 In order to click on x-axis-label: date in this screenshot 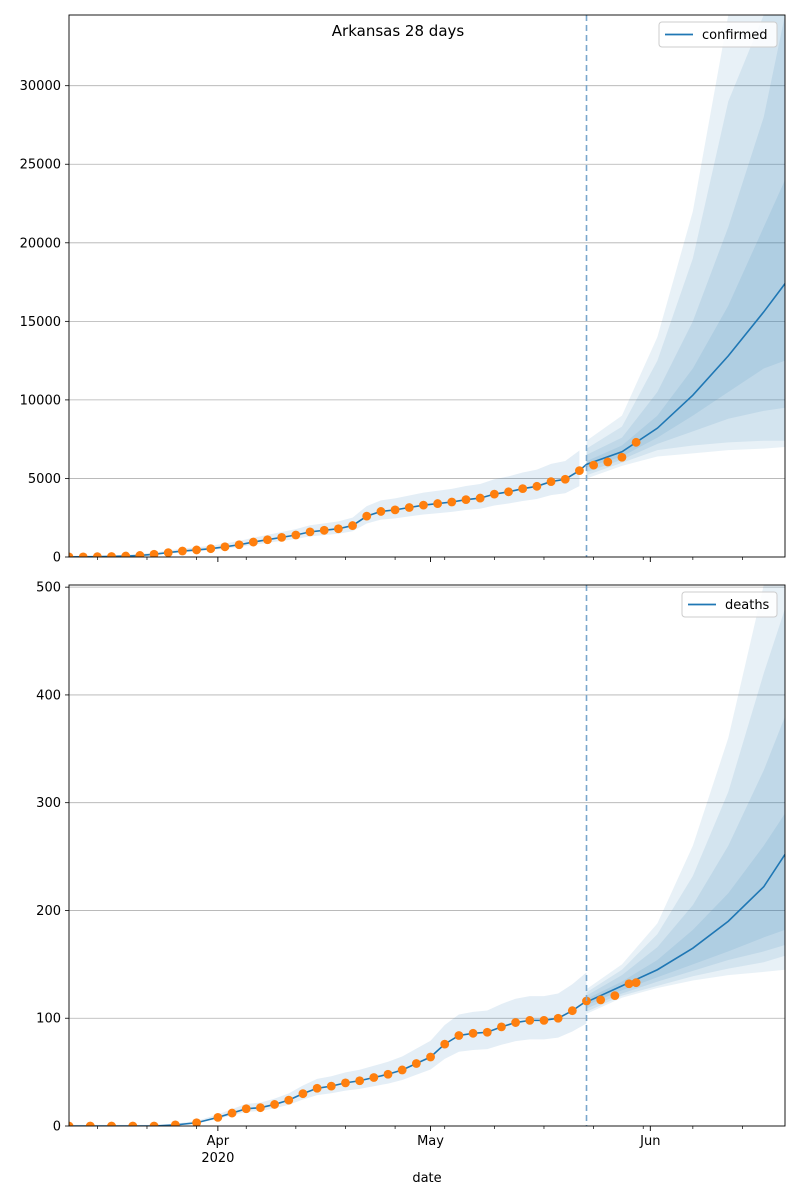, I will do `click(426, 1178)`.